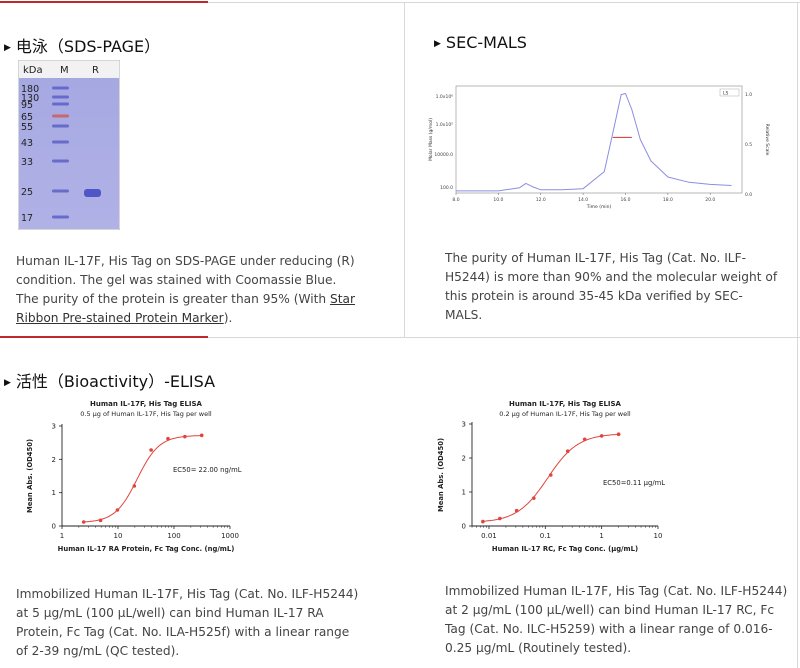  Describe the element at coordinates (82, 46) in the screenshot. I see `sds-page-title: ▶ 电泳（SDS-PAGE）` at that location.